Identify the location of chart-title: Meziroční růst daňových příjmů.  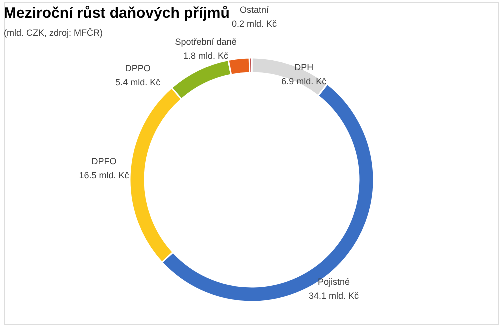
(117, 13).